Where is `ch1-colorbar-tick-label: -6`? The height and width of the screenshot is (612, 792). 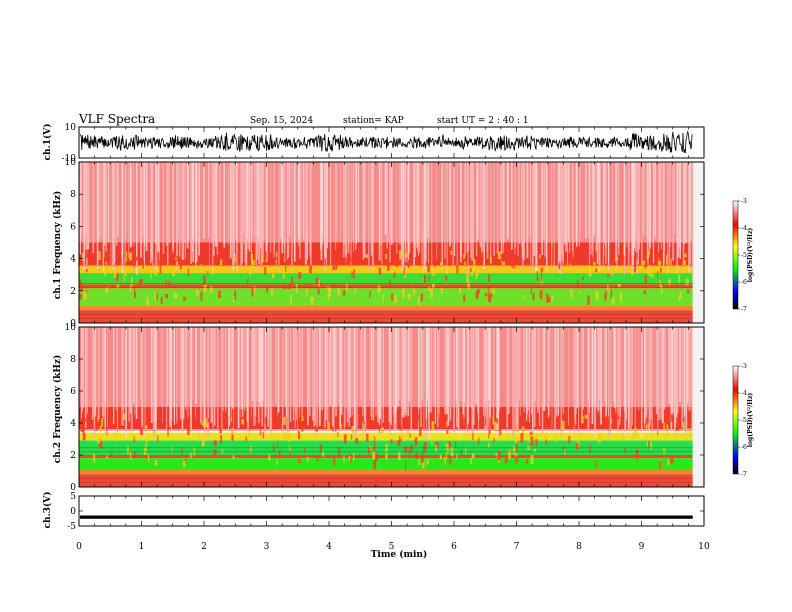 ch1-colorbar-tick-label: -6 is located at coordinates (744, 282).